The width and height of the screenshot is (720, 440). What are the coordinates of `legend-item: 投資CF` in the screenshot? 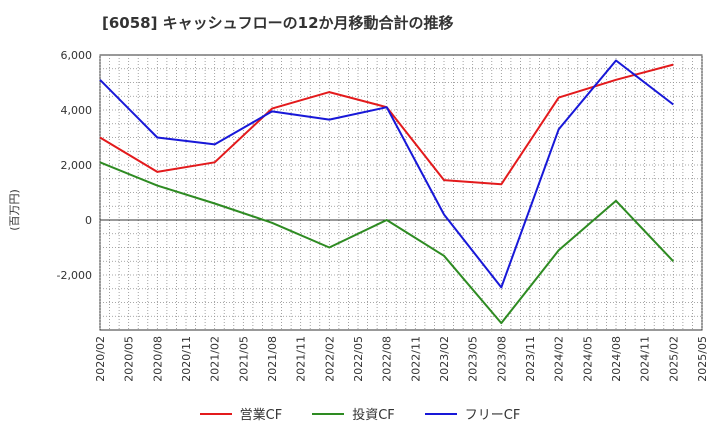 It's located at (353, 413).